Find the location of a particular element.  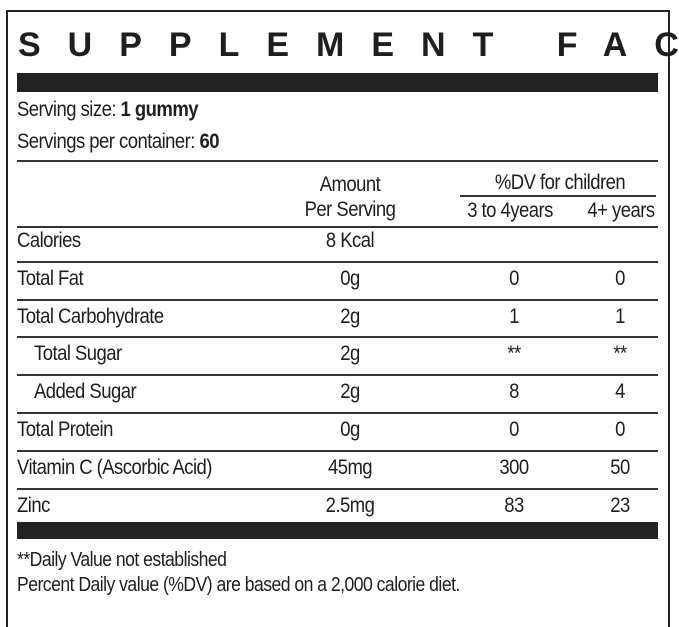

servings-label: Servings per container: is located at coordinates (106, 141).